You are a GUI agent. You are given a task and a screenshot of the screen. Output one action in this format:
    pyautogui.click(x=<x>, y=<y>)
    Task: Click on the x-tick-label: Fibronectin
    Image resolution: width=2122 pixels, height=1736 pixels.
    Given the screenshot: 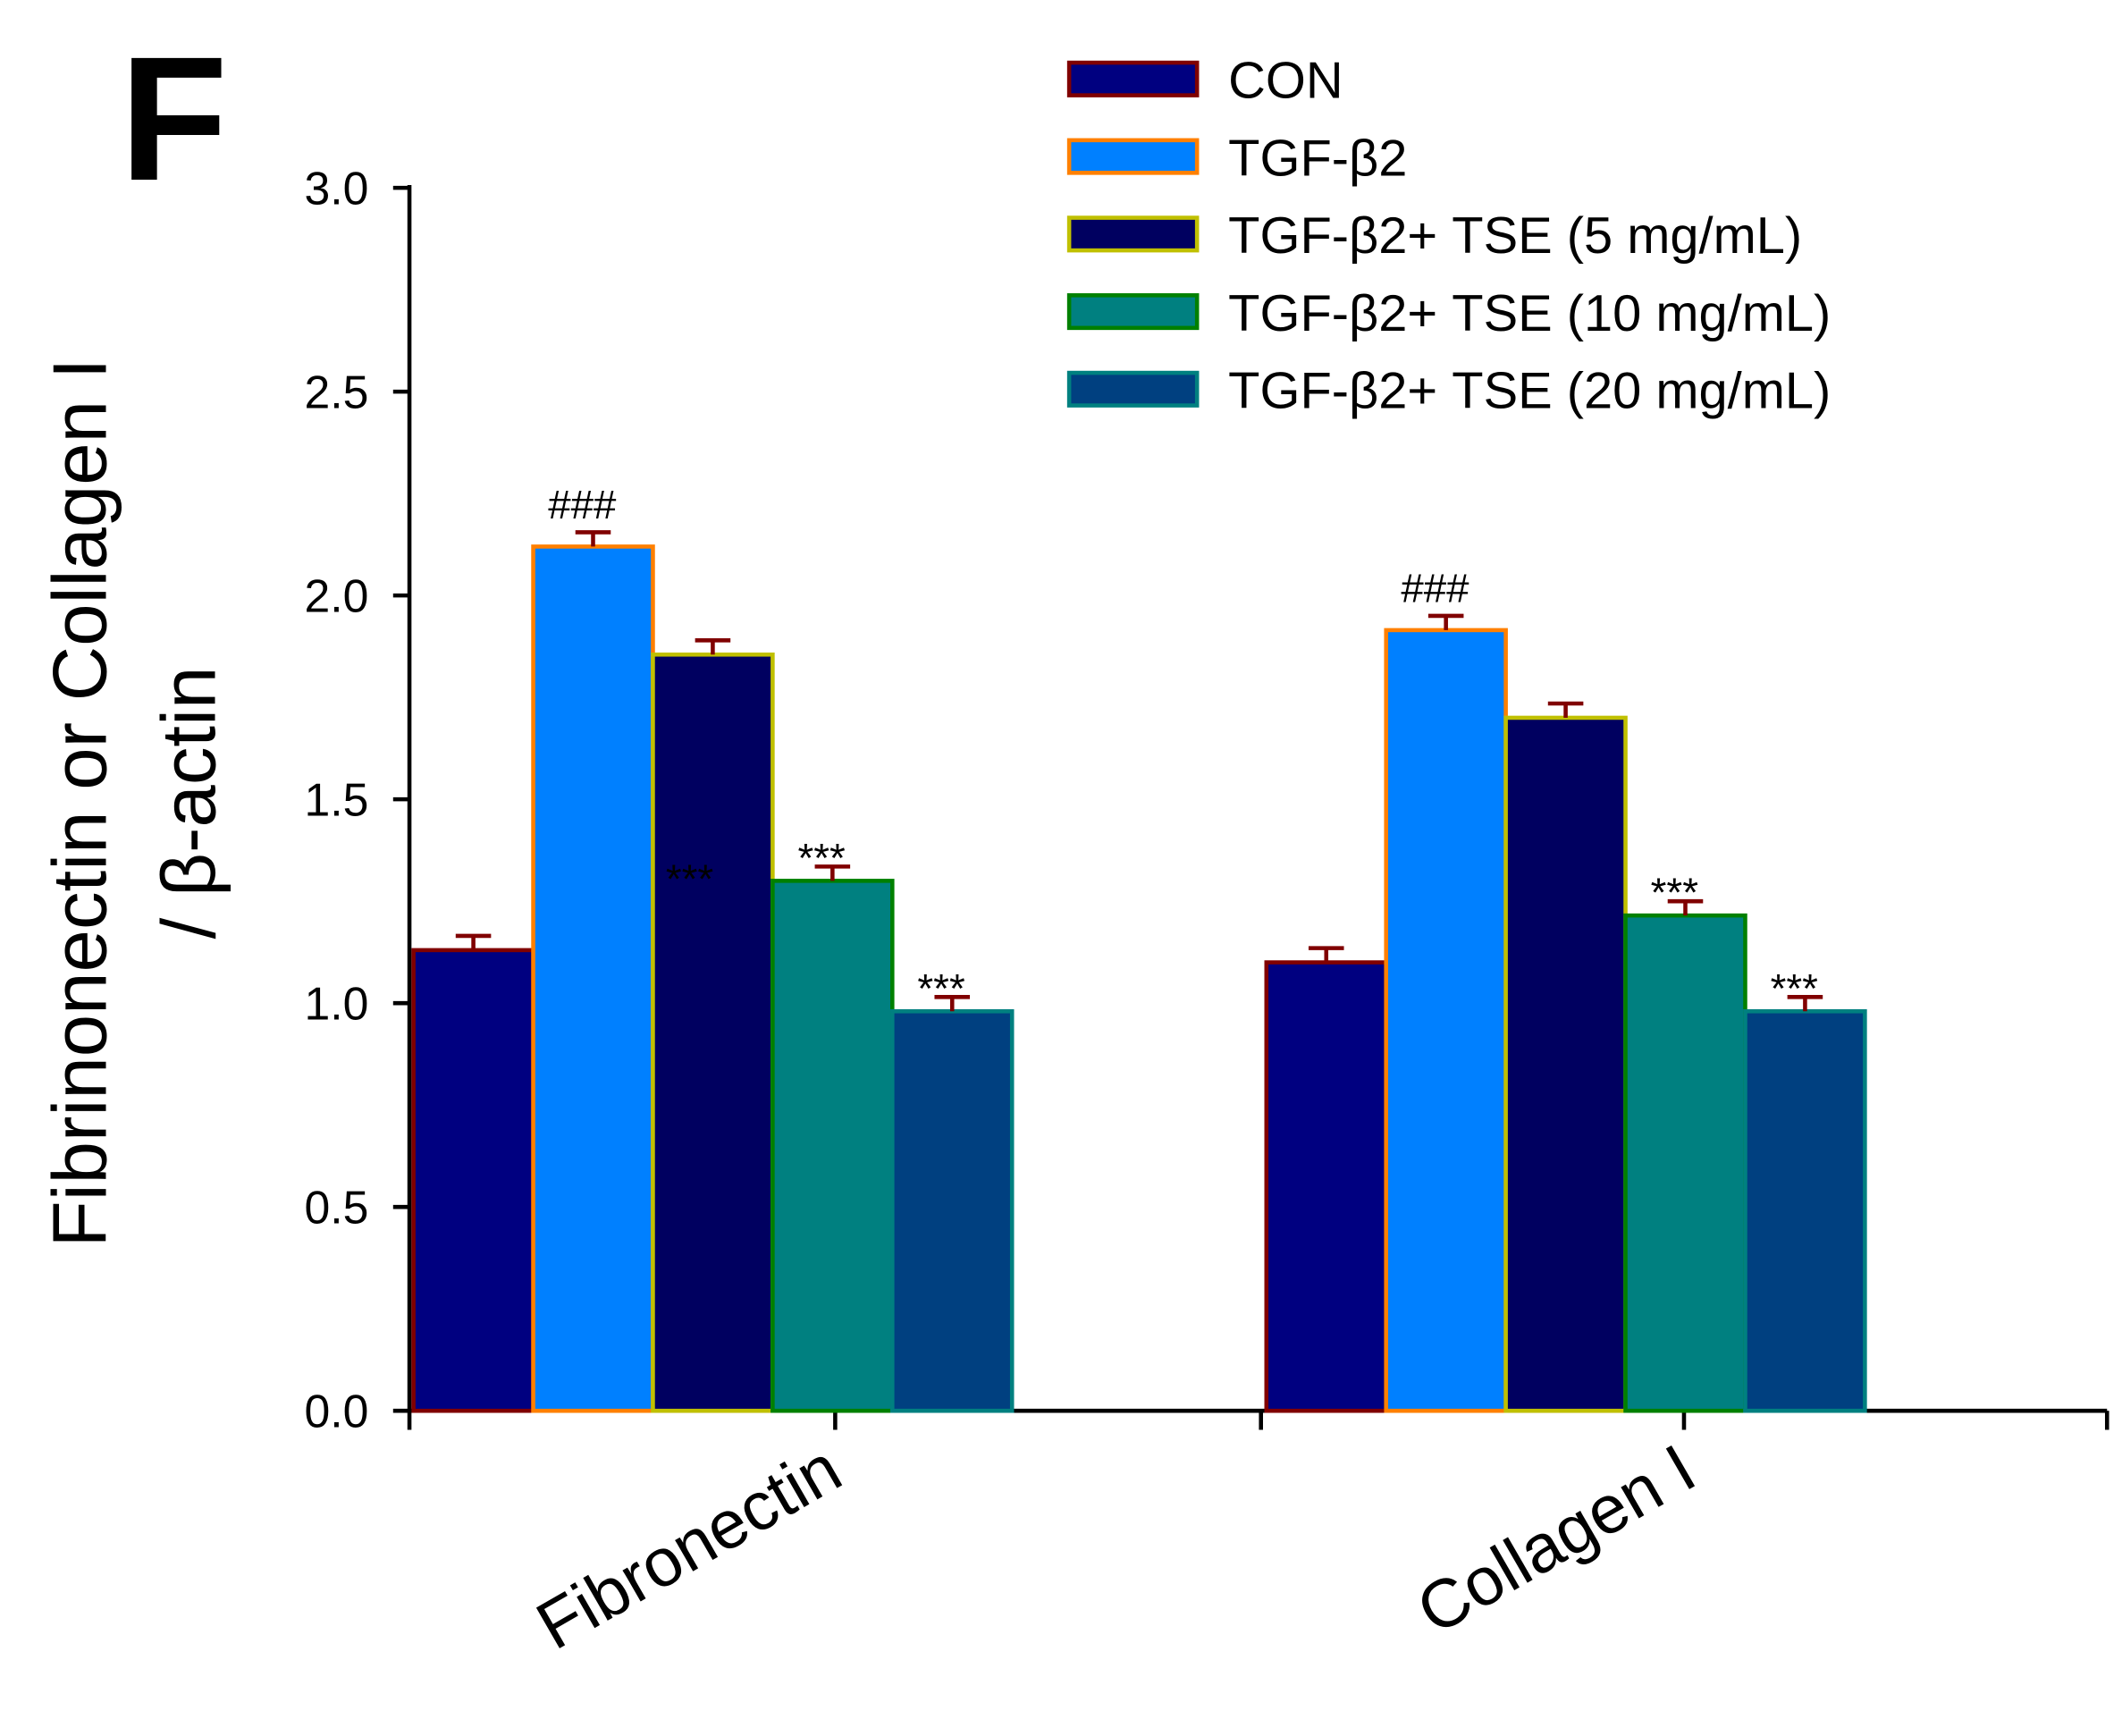 What is the action you would take?
    pyautogui.click(x=689, y=1547)
    